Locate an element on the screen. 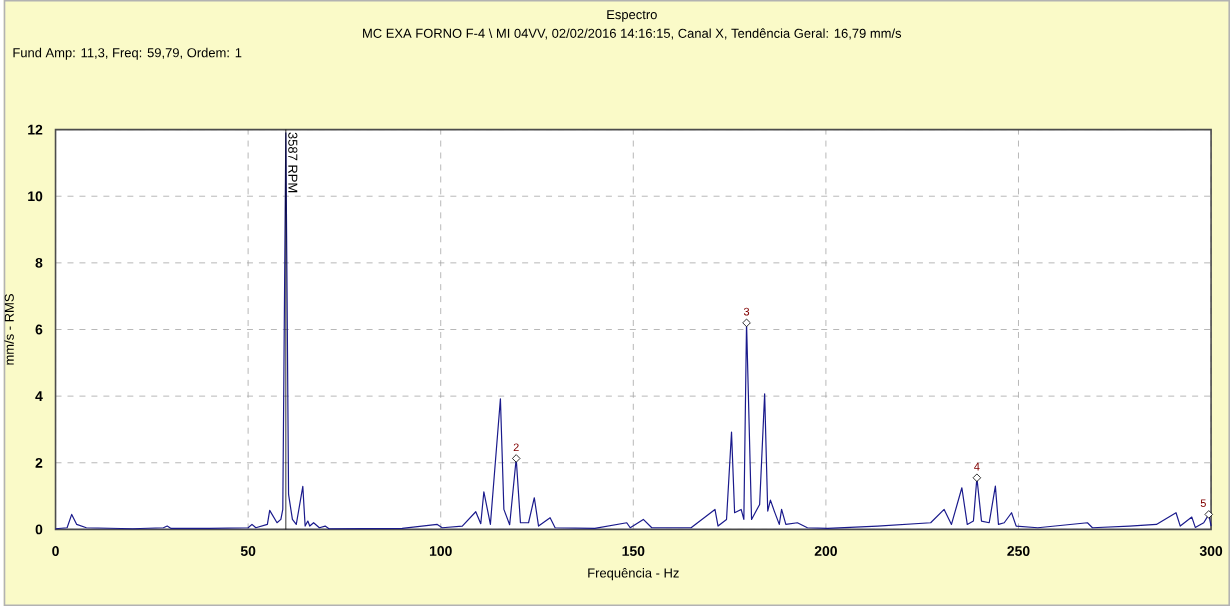 This screenshot has height=606, width=1230. x-tick-label: 150 is located at coordinates (633, 551).